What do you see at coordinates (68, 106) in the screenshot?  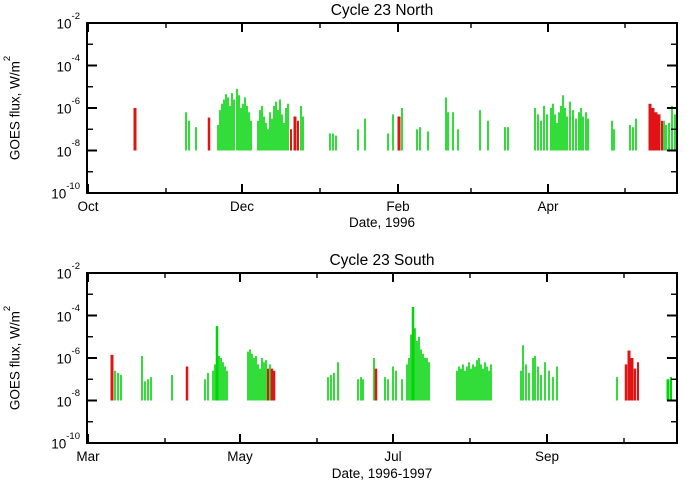 I see `y-tick-label: 10⁻⁶` at bounding box center [68, 106].